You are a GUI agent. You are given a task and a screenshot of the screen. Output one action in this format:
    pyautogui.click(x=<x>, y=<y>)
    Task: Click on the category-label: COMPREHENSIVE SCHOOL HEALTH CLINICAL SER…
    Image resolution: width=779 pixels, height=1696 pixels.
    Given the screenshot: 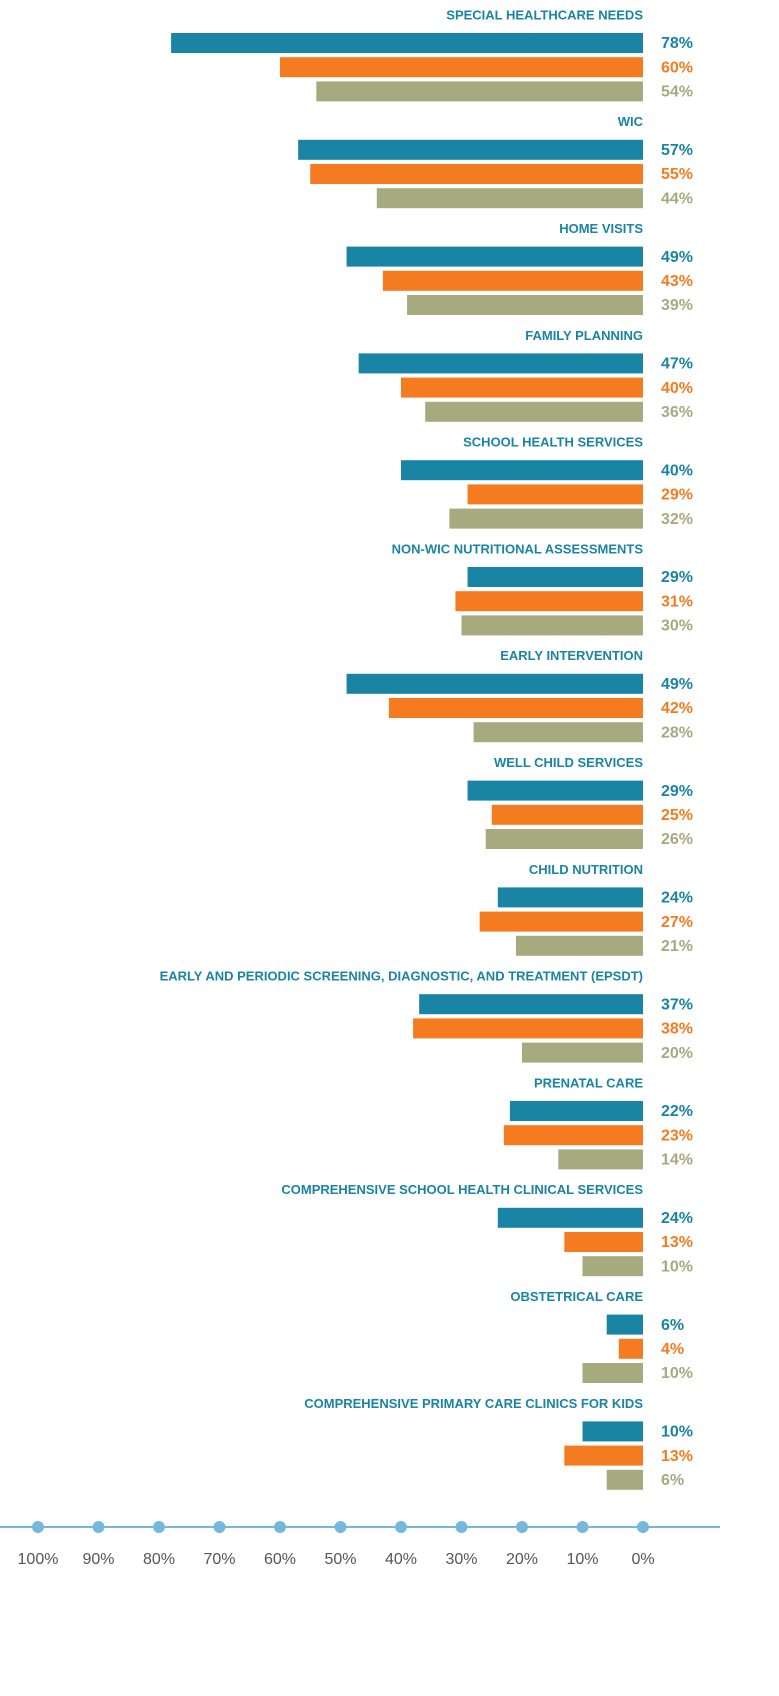 What is the action you would take?
    pyautogui.click(x=462, y=1189)
    